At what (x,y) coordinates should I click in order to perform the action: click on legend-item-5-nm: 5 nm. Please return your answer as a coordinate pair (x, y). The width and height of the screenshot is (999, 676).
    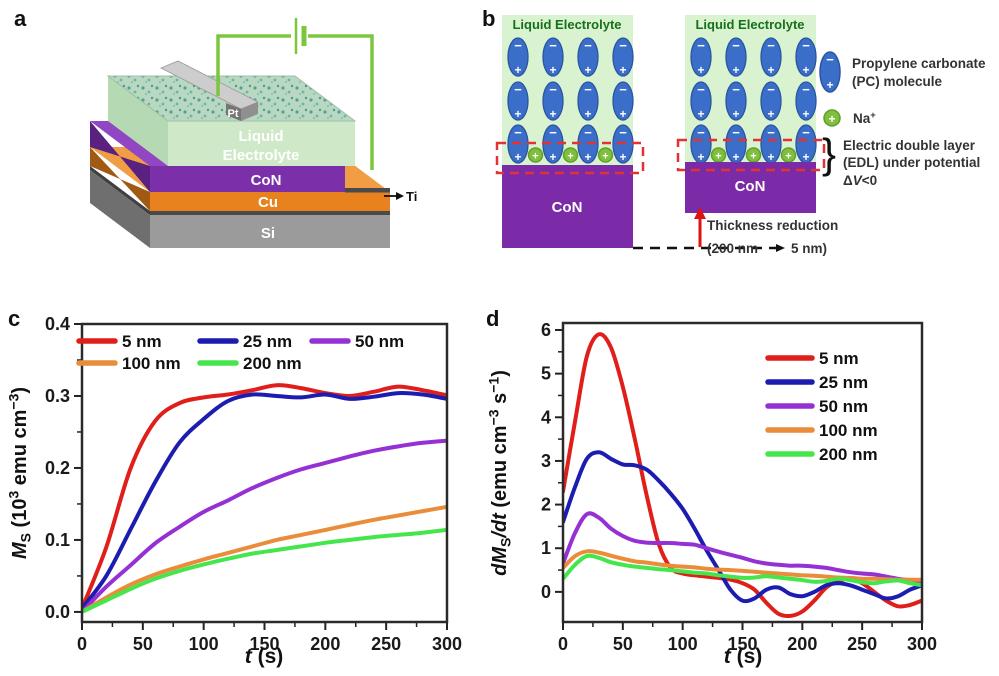
    Looking at the image, I should click on (119, 341).